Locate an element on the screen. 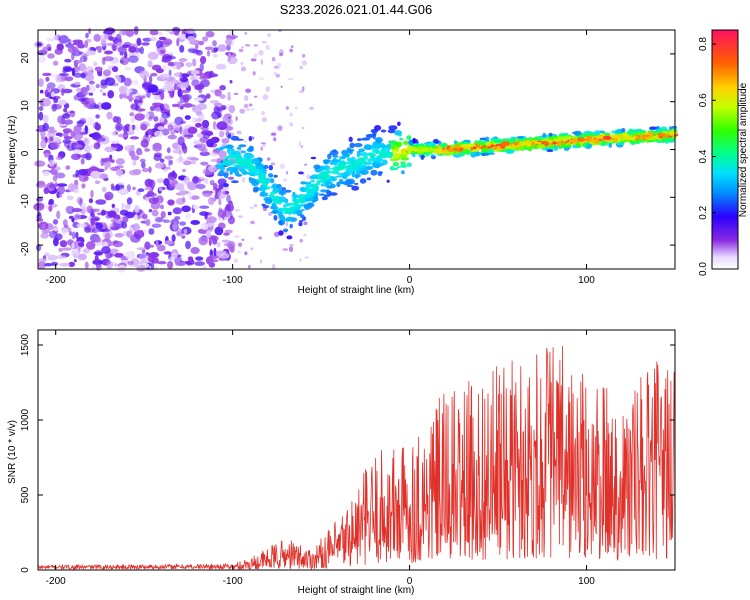  spectrogram-y-tick-label: 20 is located at coordinates (25, 58).